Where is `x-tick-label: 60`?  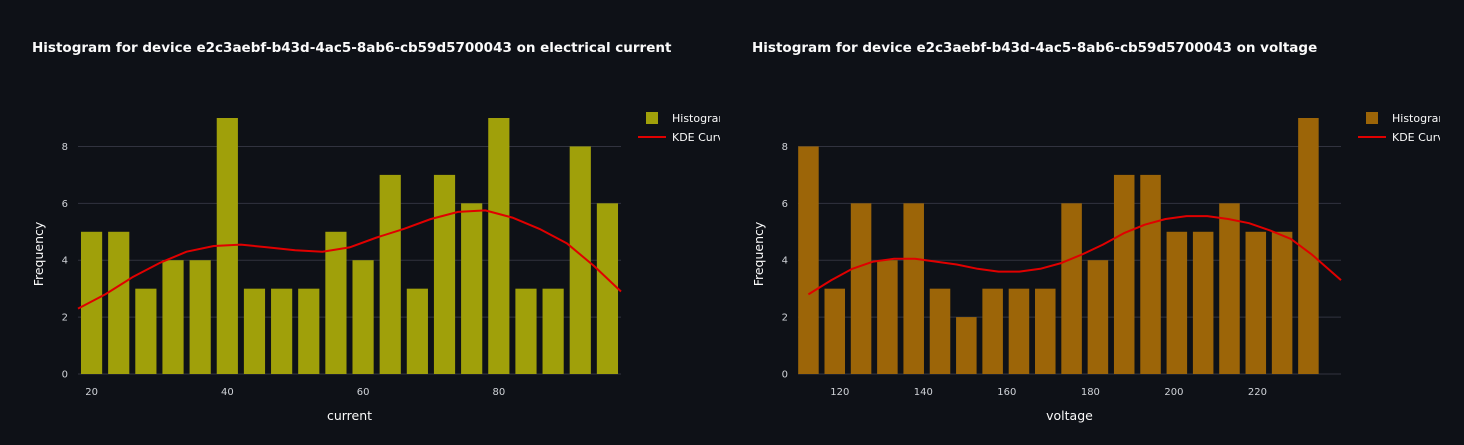
x-tick-label: 60 is located at coordinates (363, 392).